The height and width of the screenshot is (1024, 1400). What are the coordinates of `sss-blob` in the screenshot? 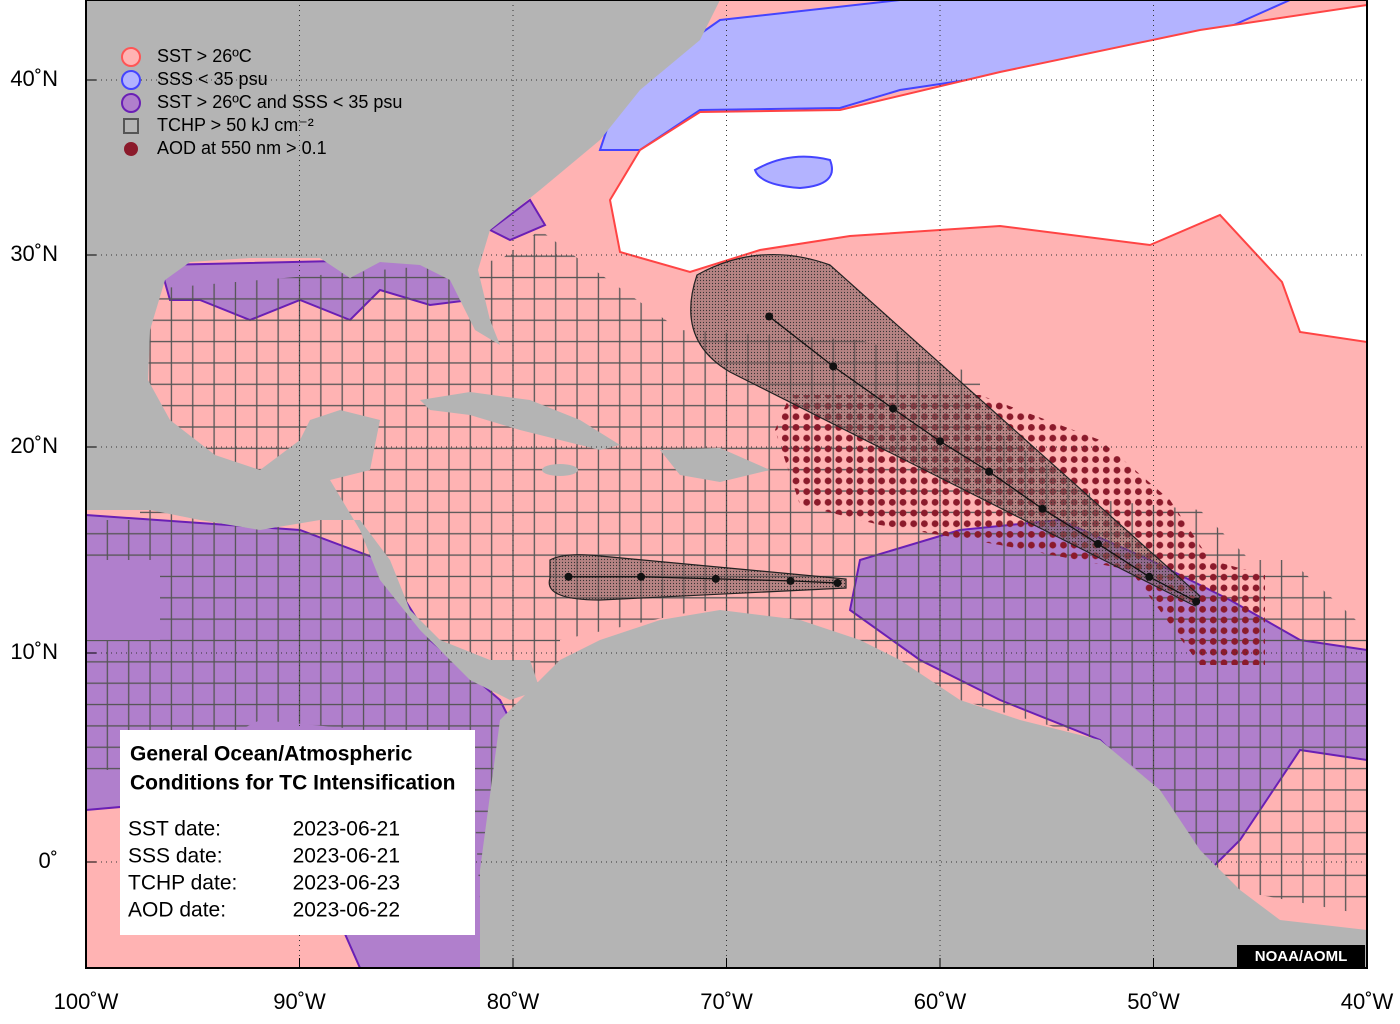 It's located at (793, 172).